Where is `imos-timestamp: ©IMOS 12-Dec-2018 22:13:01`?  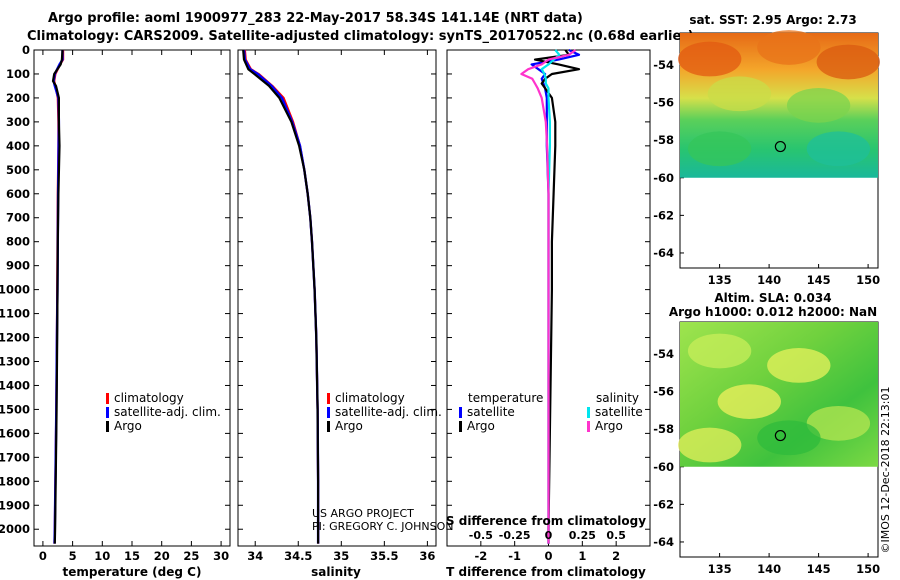
imos-timestamp: ©IMOS 12-Dec-2018 22:13:01 is located at coordinates (885, 470).